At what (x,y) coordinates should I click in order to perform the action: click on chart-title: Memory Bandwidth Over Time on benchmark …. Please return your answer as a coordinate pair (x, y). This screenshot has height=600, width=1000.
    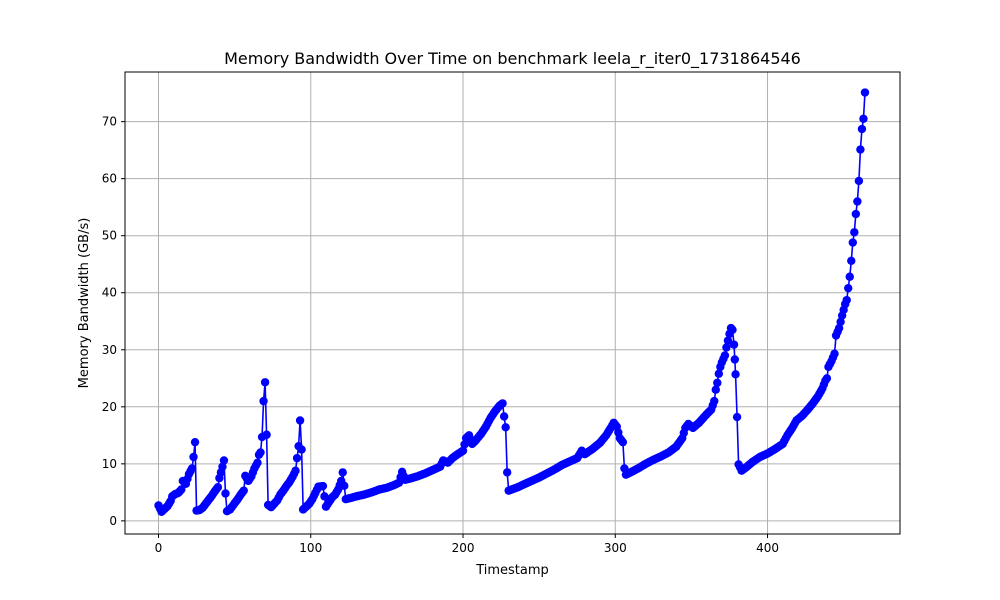
    Looking at the image, I should click on (512, 59).